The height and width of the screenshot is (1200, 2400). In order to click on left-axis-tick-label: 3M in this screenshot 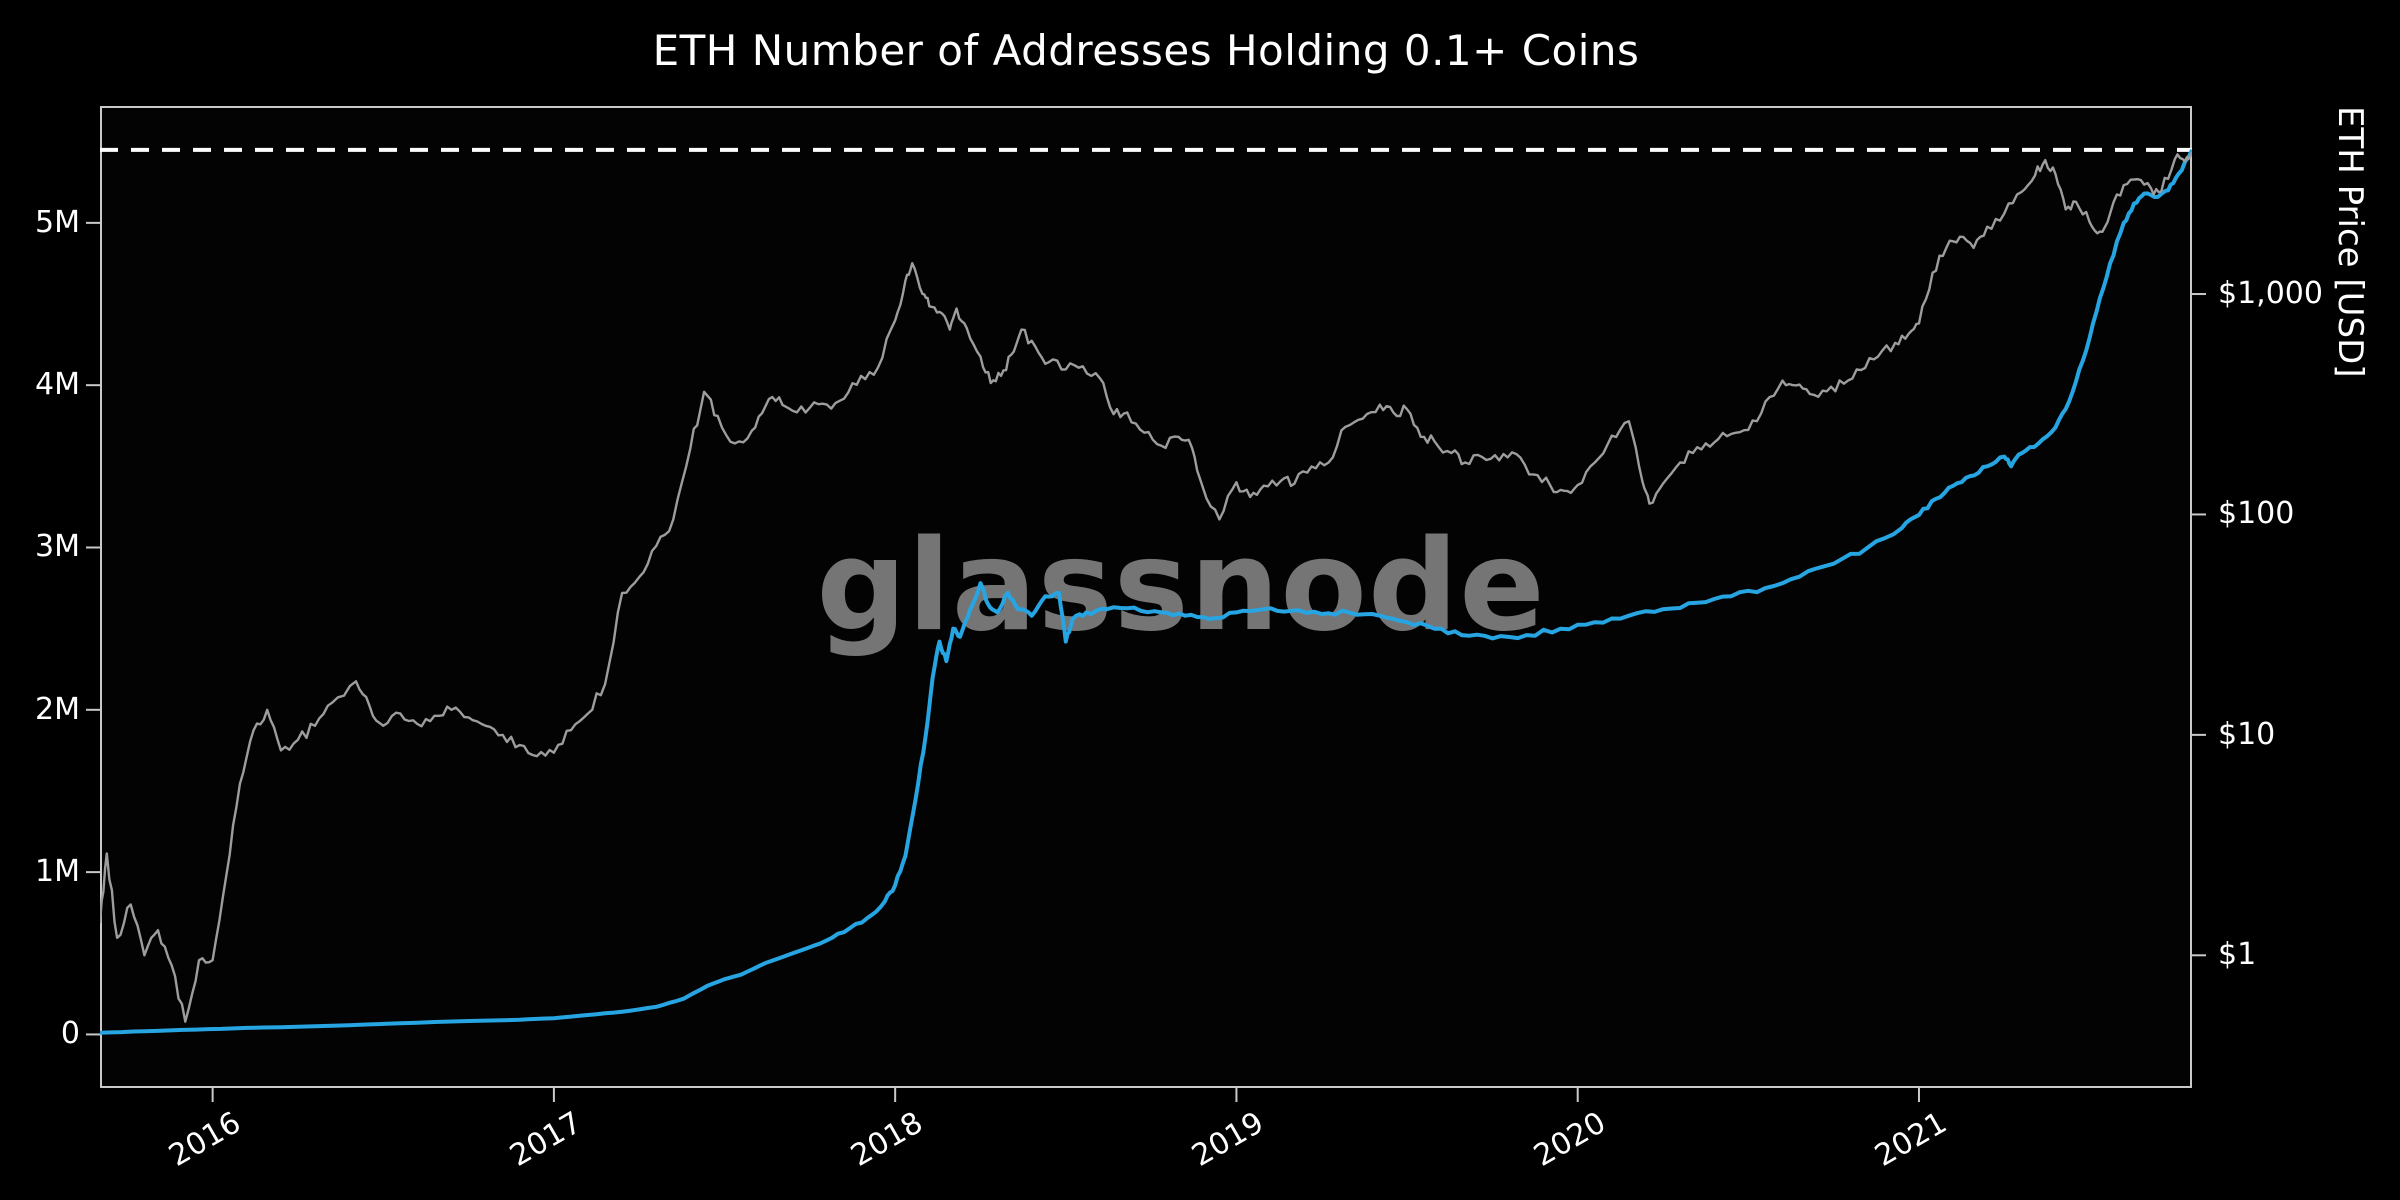, I will do `click(57, 547)`.